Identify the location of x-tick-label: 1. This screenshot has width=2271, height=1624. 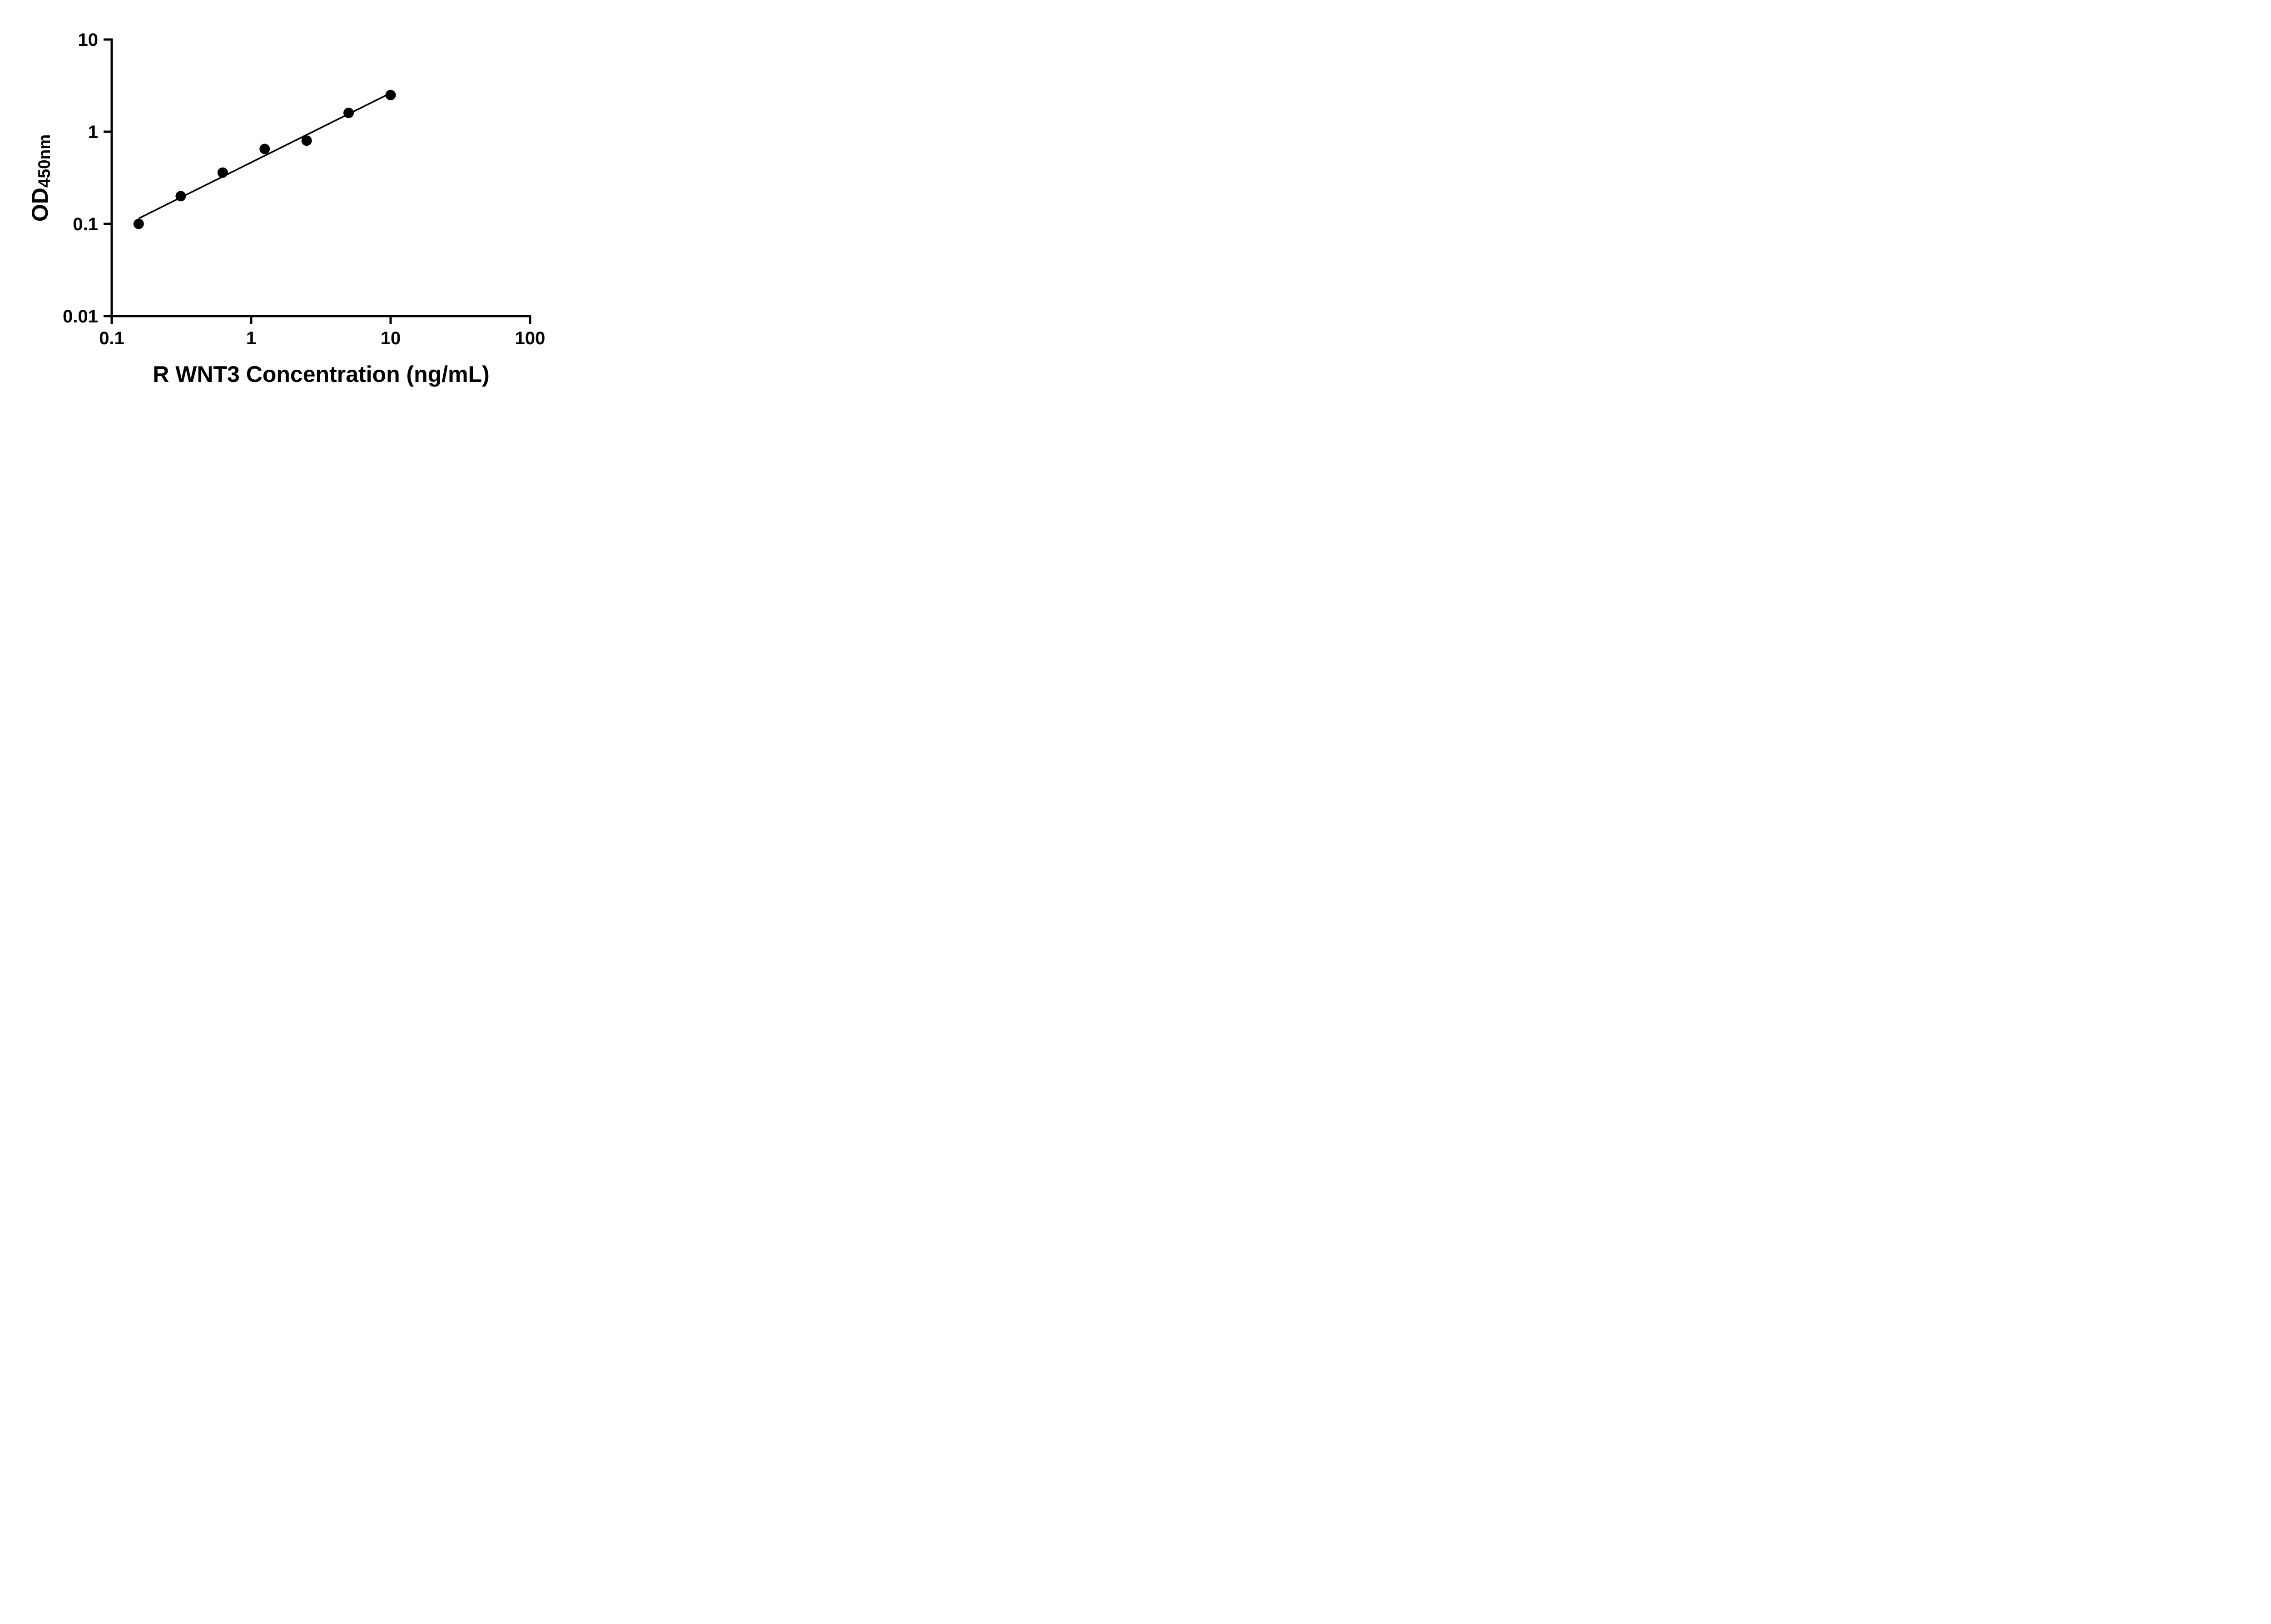
(251, 338).